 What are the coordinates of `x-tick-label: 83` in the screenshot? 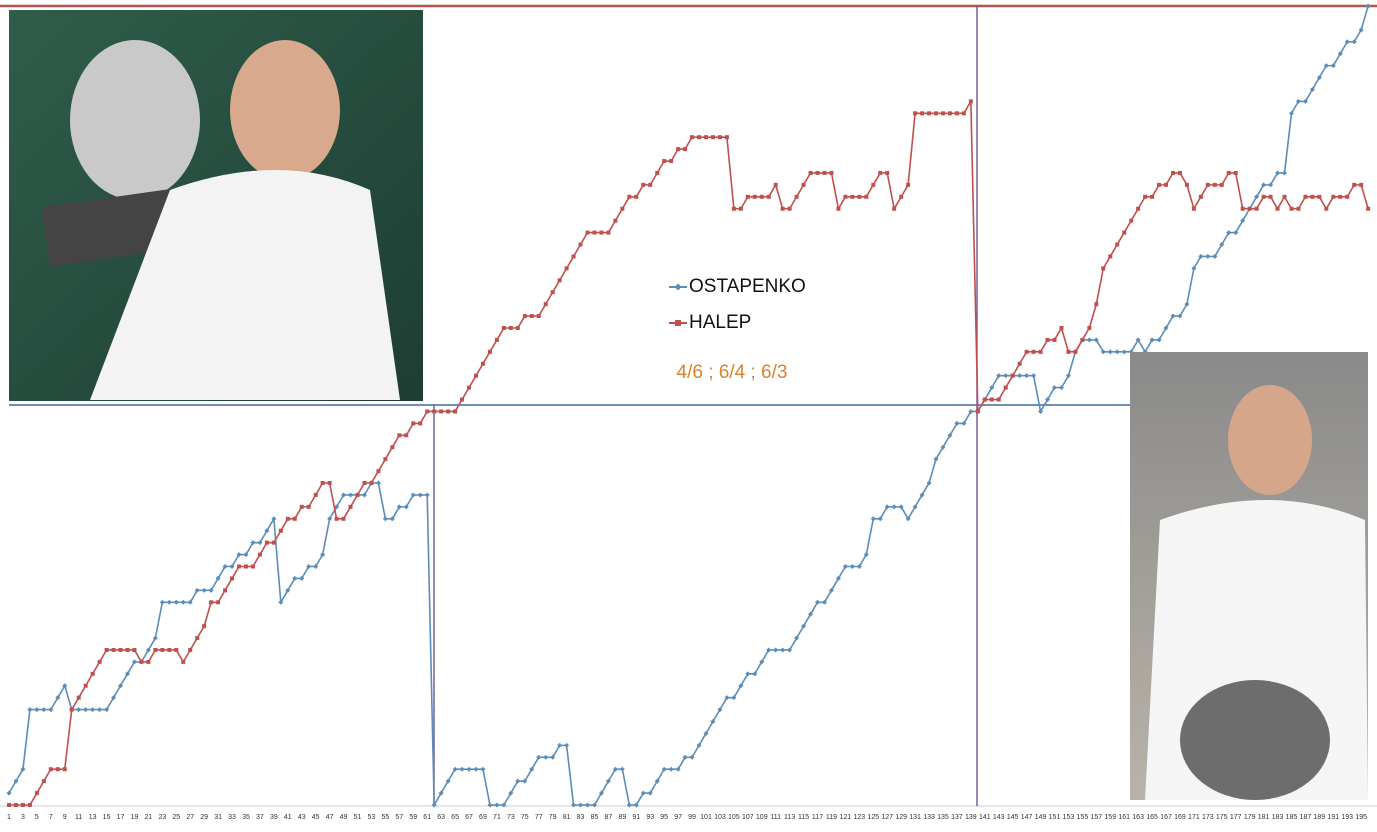 It's located at (581, 817).